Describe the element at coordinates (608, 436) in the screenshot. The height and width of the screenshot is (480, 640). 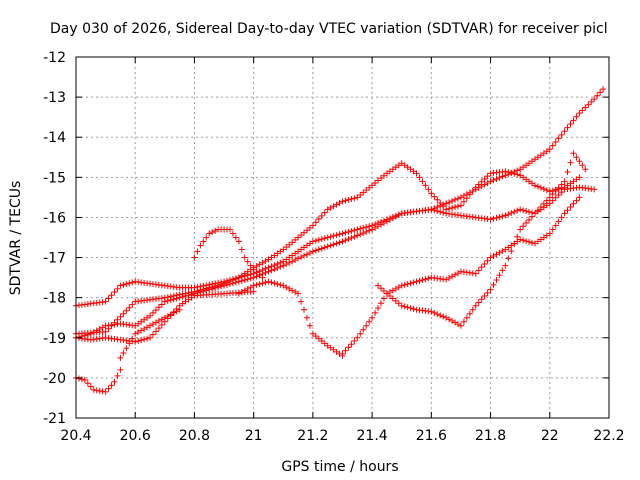
I see `x-tick-label: 22.2` at that location.